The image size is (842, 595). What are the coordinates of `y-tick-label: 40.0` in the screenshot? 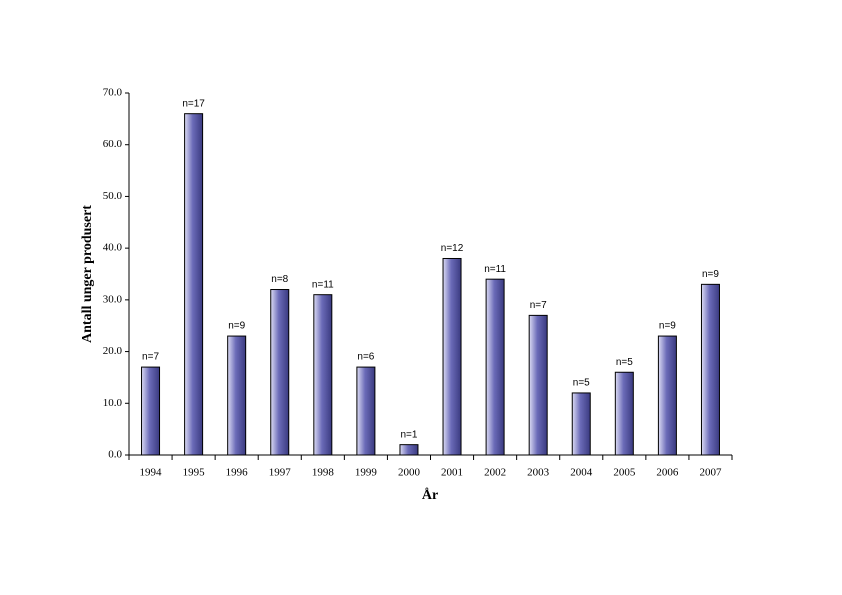 It's located at (113, 248).